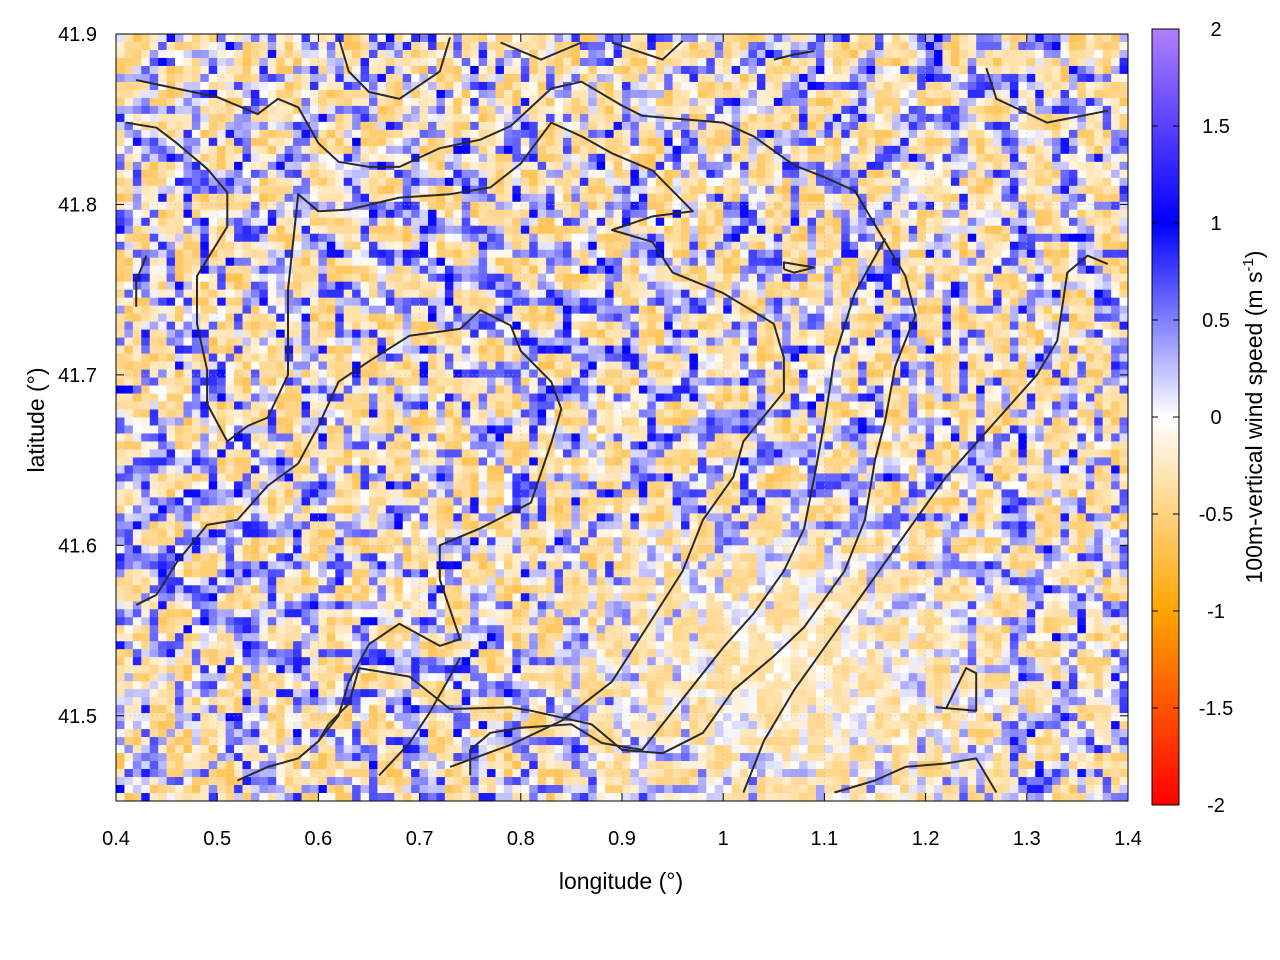 The width and height of the screenshot is (1280, 960). Describe the element at coordinates (1215, 224) in the screenshot. I see `colorbar-tick-label: 1` at that location.